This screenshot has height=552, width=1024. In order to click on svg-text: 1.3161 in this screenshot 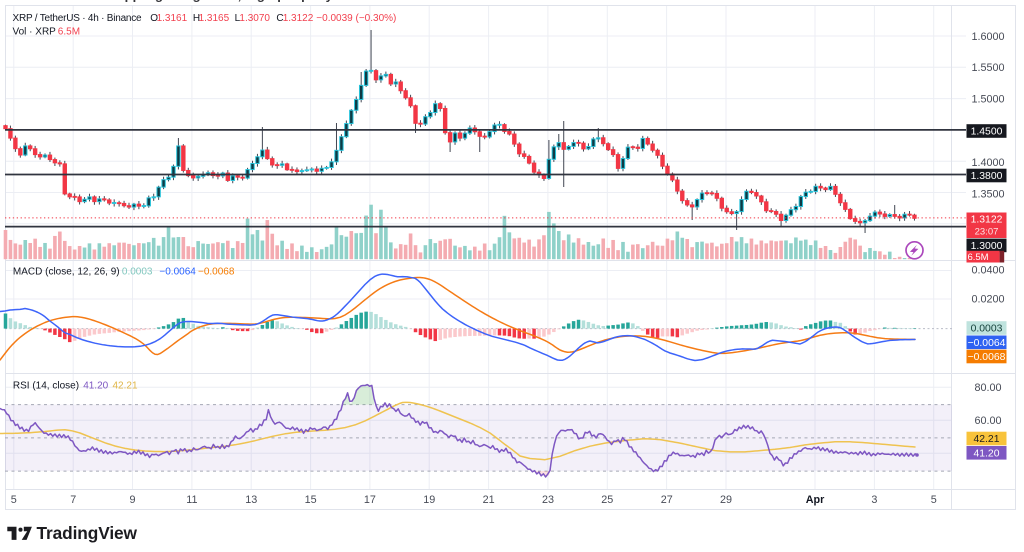, I will do `click(172, 18)`.